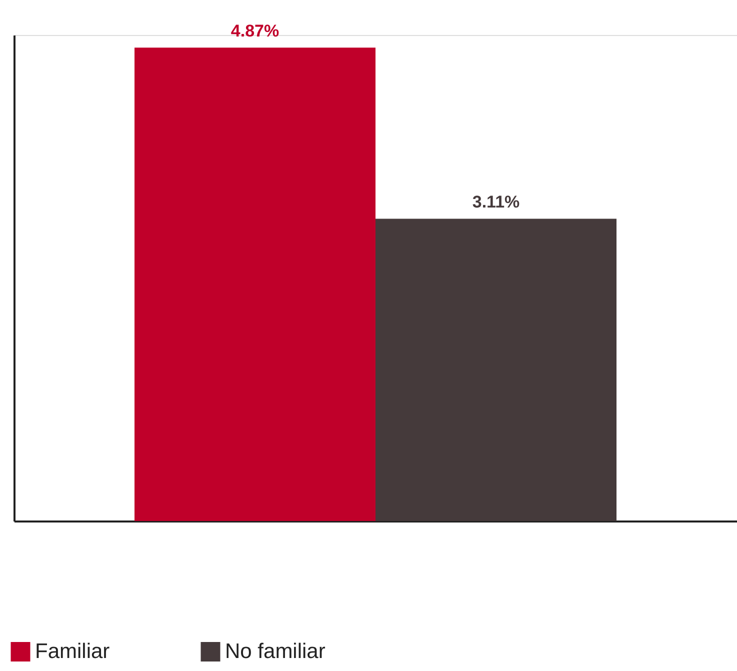 This screenshot has height=671, width=737. I want to click on data-label: 3.11%, so click(496, 202).